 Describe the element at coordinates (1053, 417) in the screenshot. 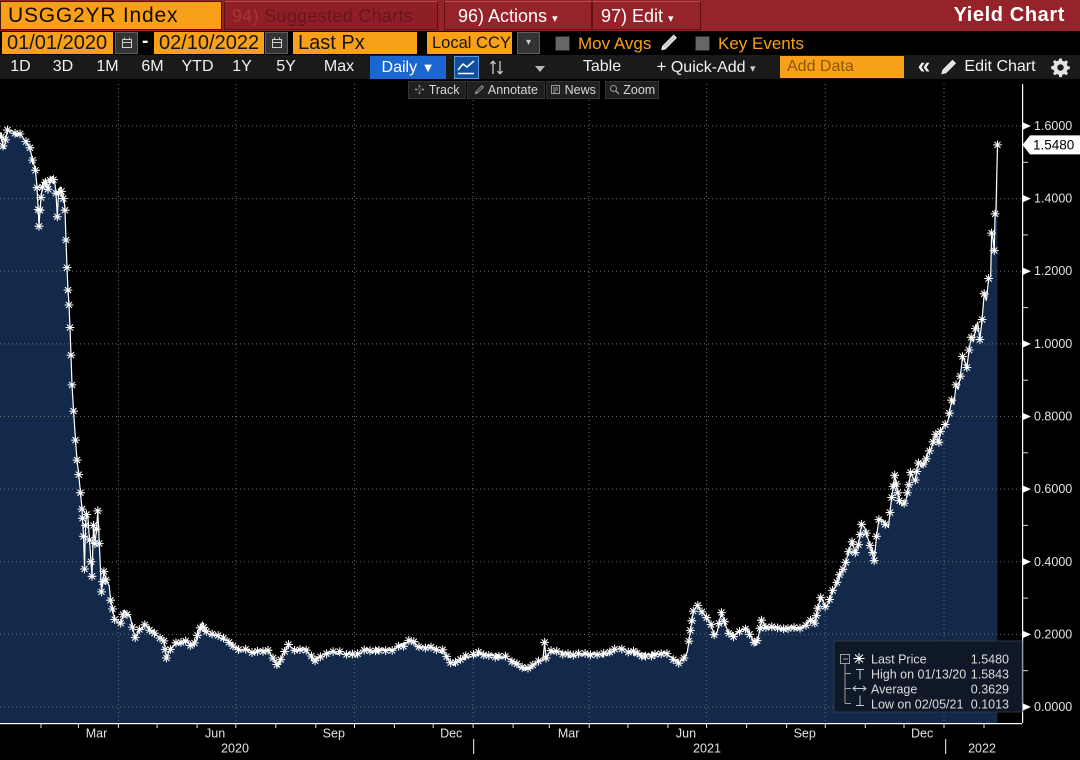

I see `svg-text: 0.8000` at that location.